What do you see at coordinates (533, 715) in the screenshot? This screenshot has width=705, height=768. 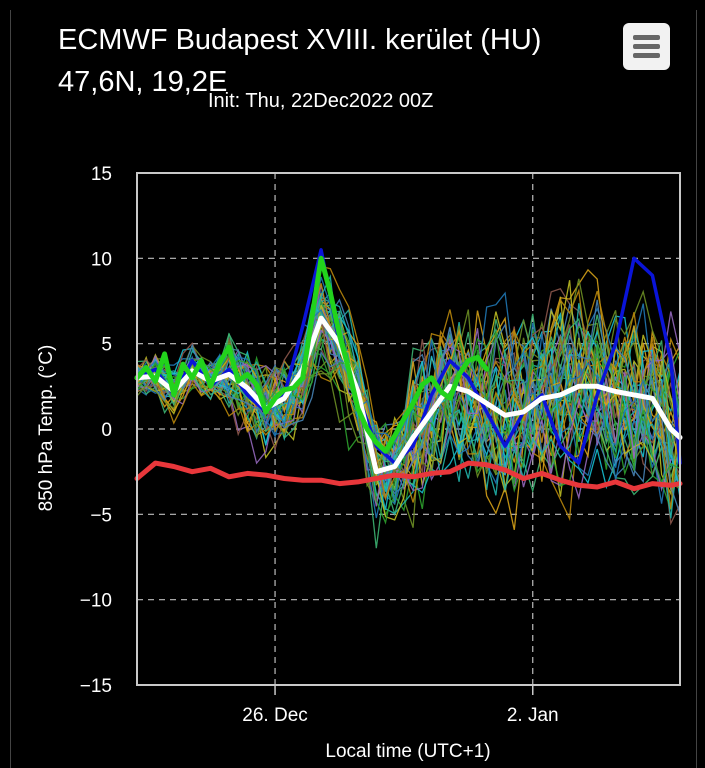 I see `x-tick-label: 2. Jan` at bounding box center [533, 715].